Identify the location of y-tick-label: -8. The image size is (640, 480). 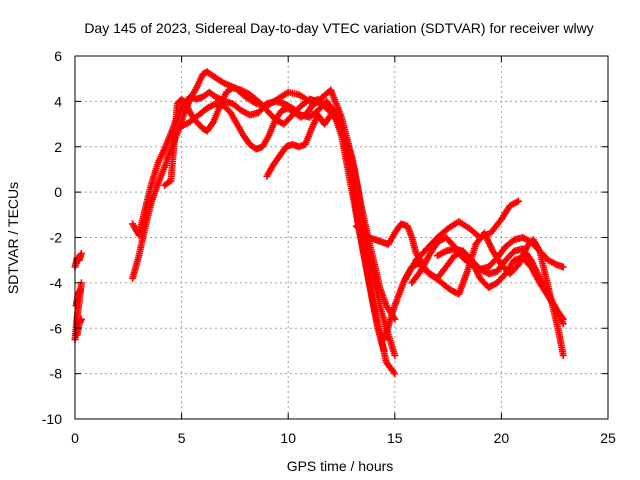
(56, 374).